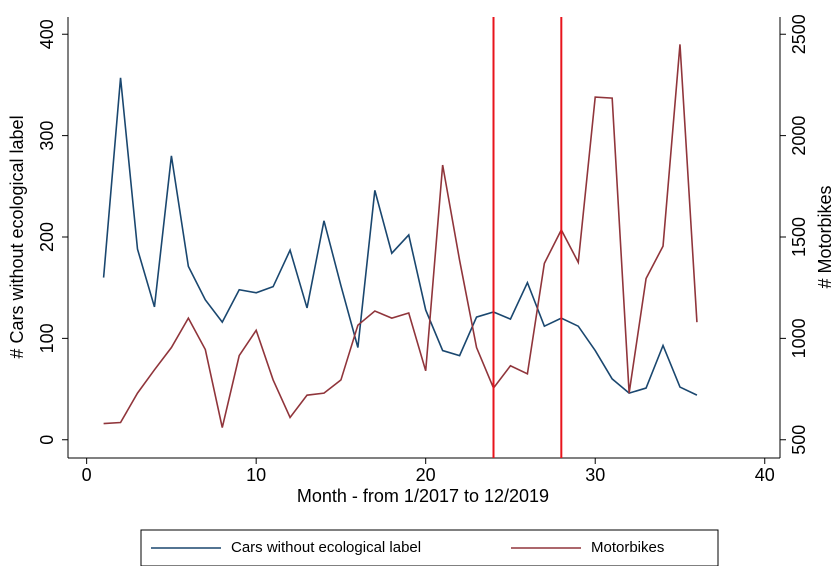  I want to click on legend-label: Motorbikes, so click(627, 547).